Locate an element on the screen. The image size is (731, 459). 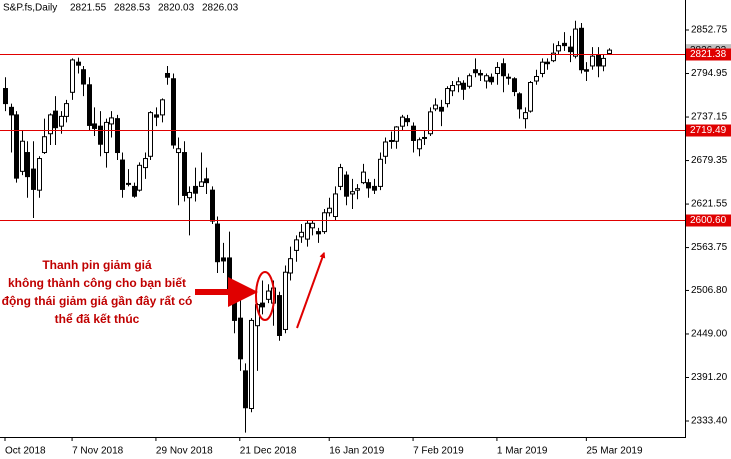
annotation-line: thể đã kết thúc is located at coordinates (97, 319).